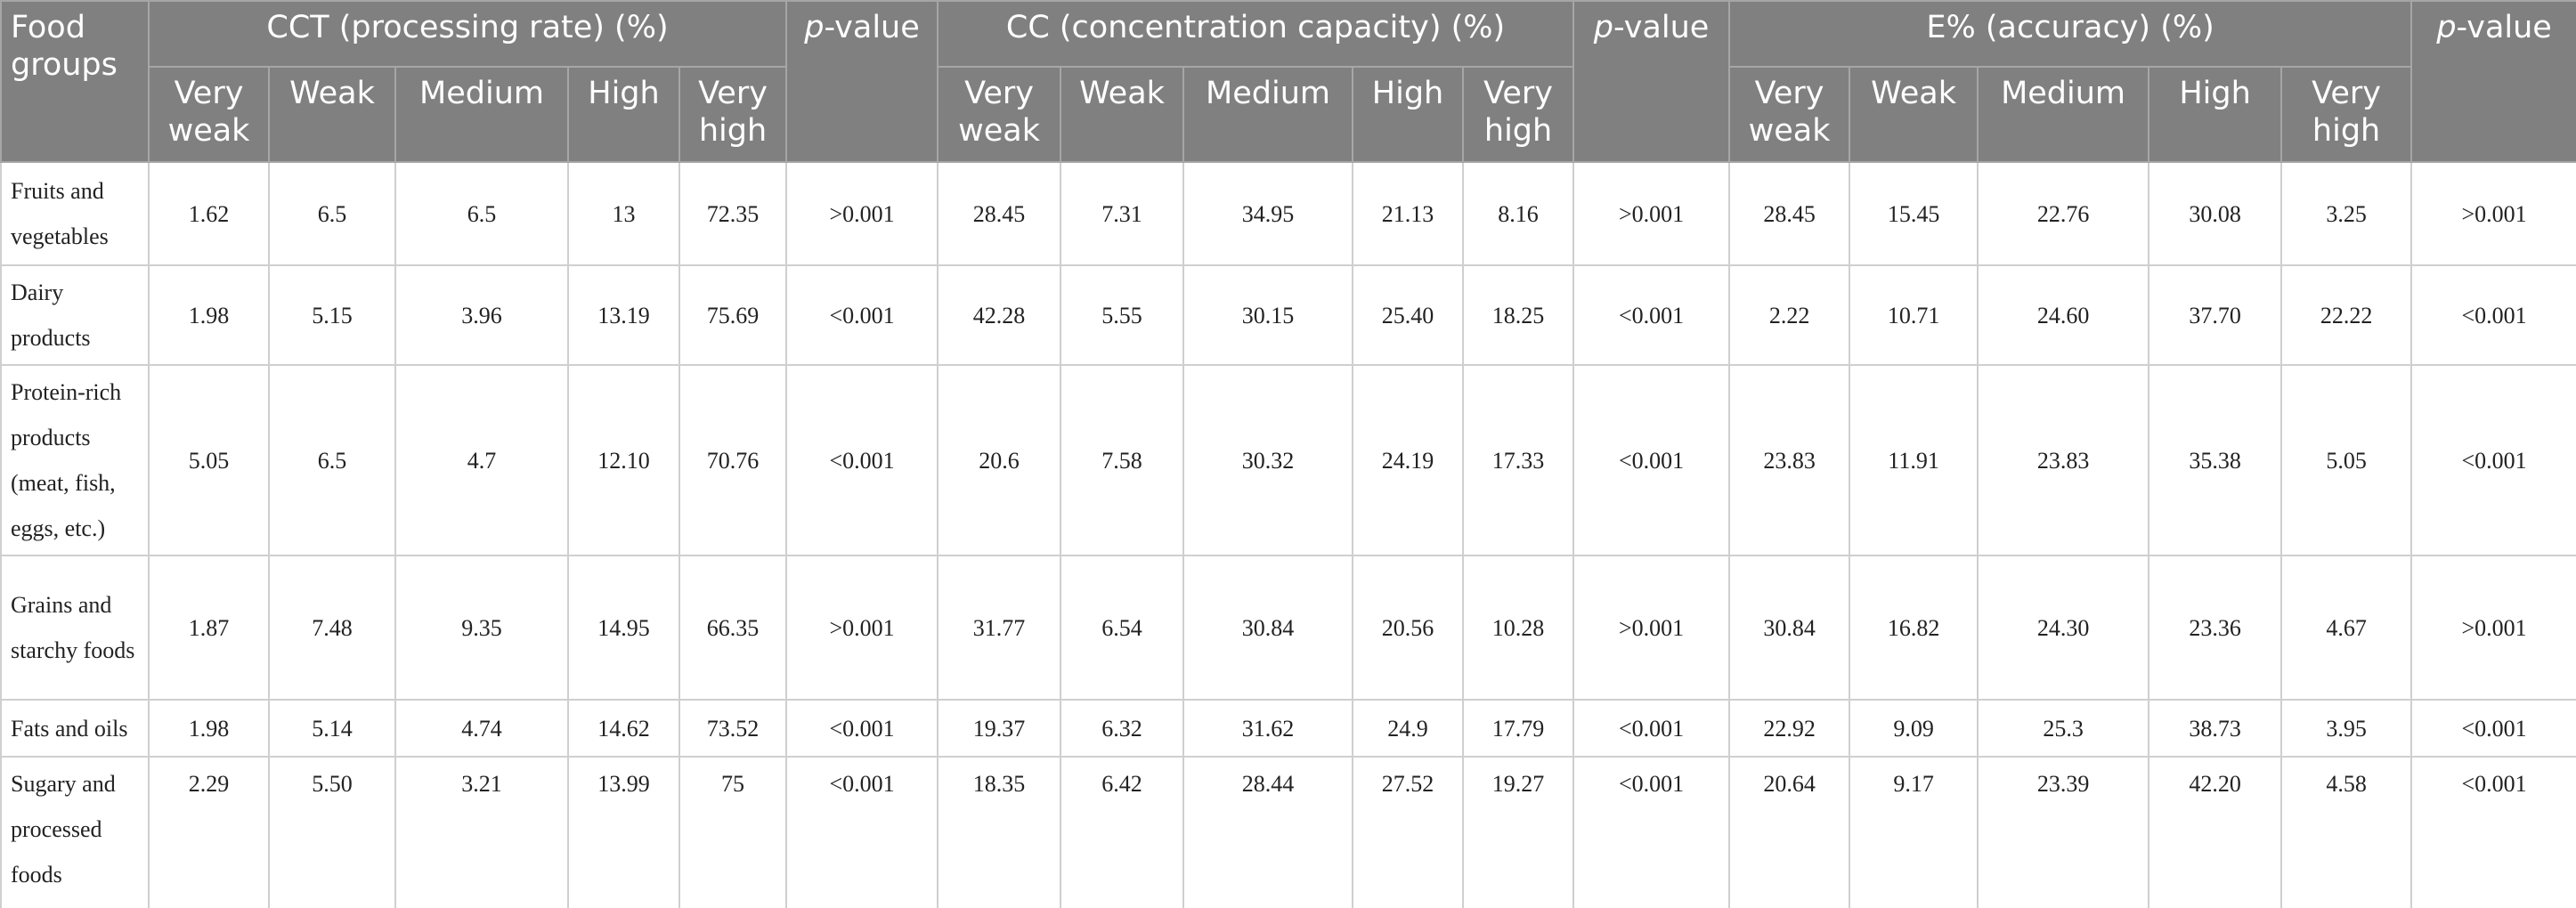  Describe the element at coordinates (2070, 34) in the screenshot. I see `group-header: E% (accuracy) (%)` at that location.